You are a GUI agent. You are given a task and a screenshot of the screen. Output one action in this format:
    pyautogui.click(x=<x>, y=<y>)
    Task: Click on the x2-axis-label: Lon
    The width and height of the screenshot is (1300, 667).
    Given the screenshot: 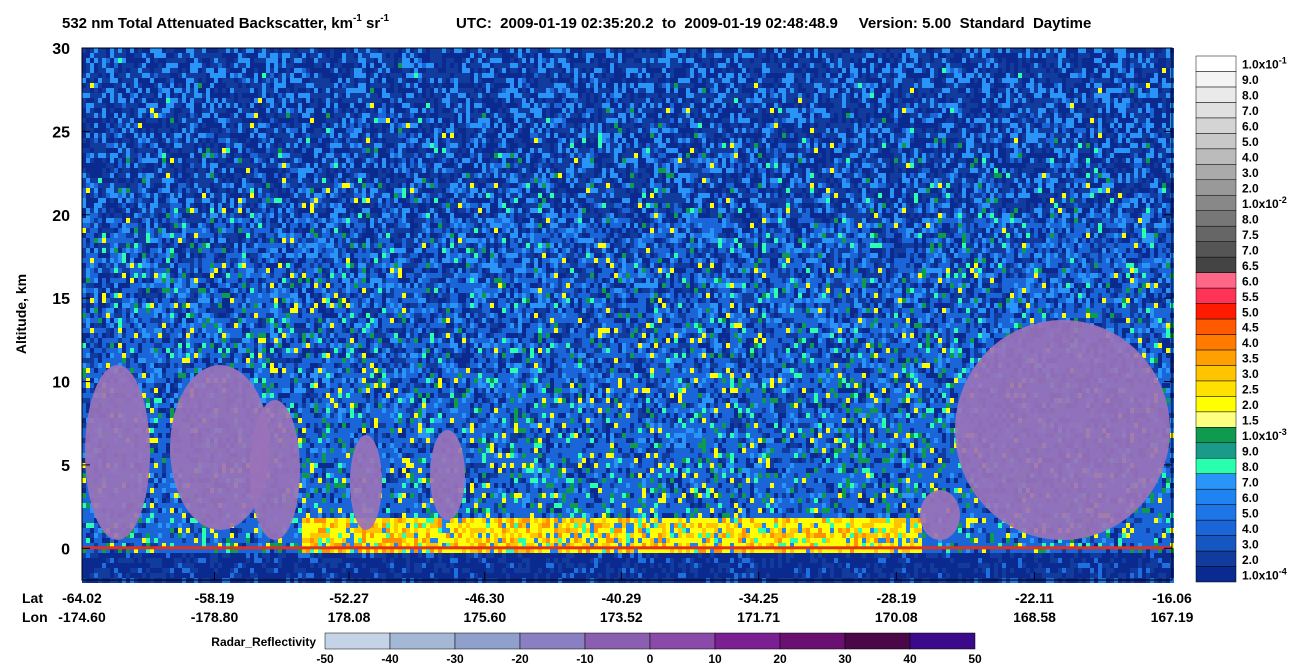 What is the action you would take?
    pyautogui.click(x=35, y=617)
    